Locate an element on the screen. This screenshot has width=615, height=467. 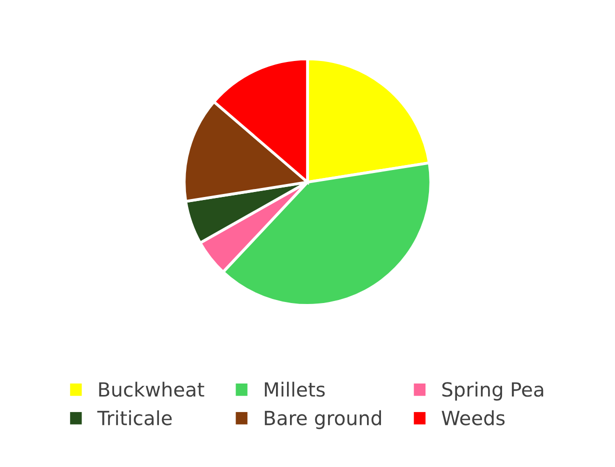
legend-label: Spring Pea is located at coordinates (493, 391).